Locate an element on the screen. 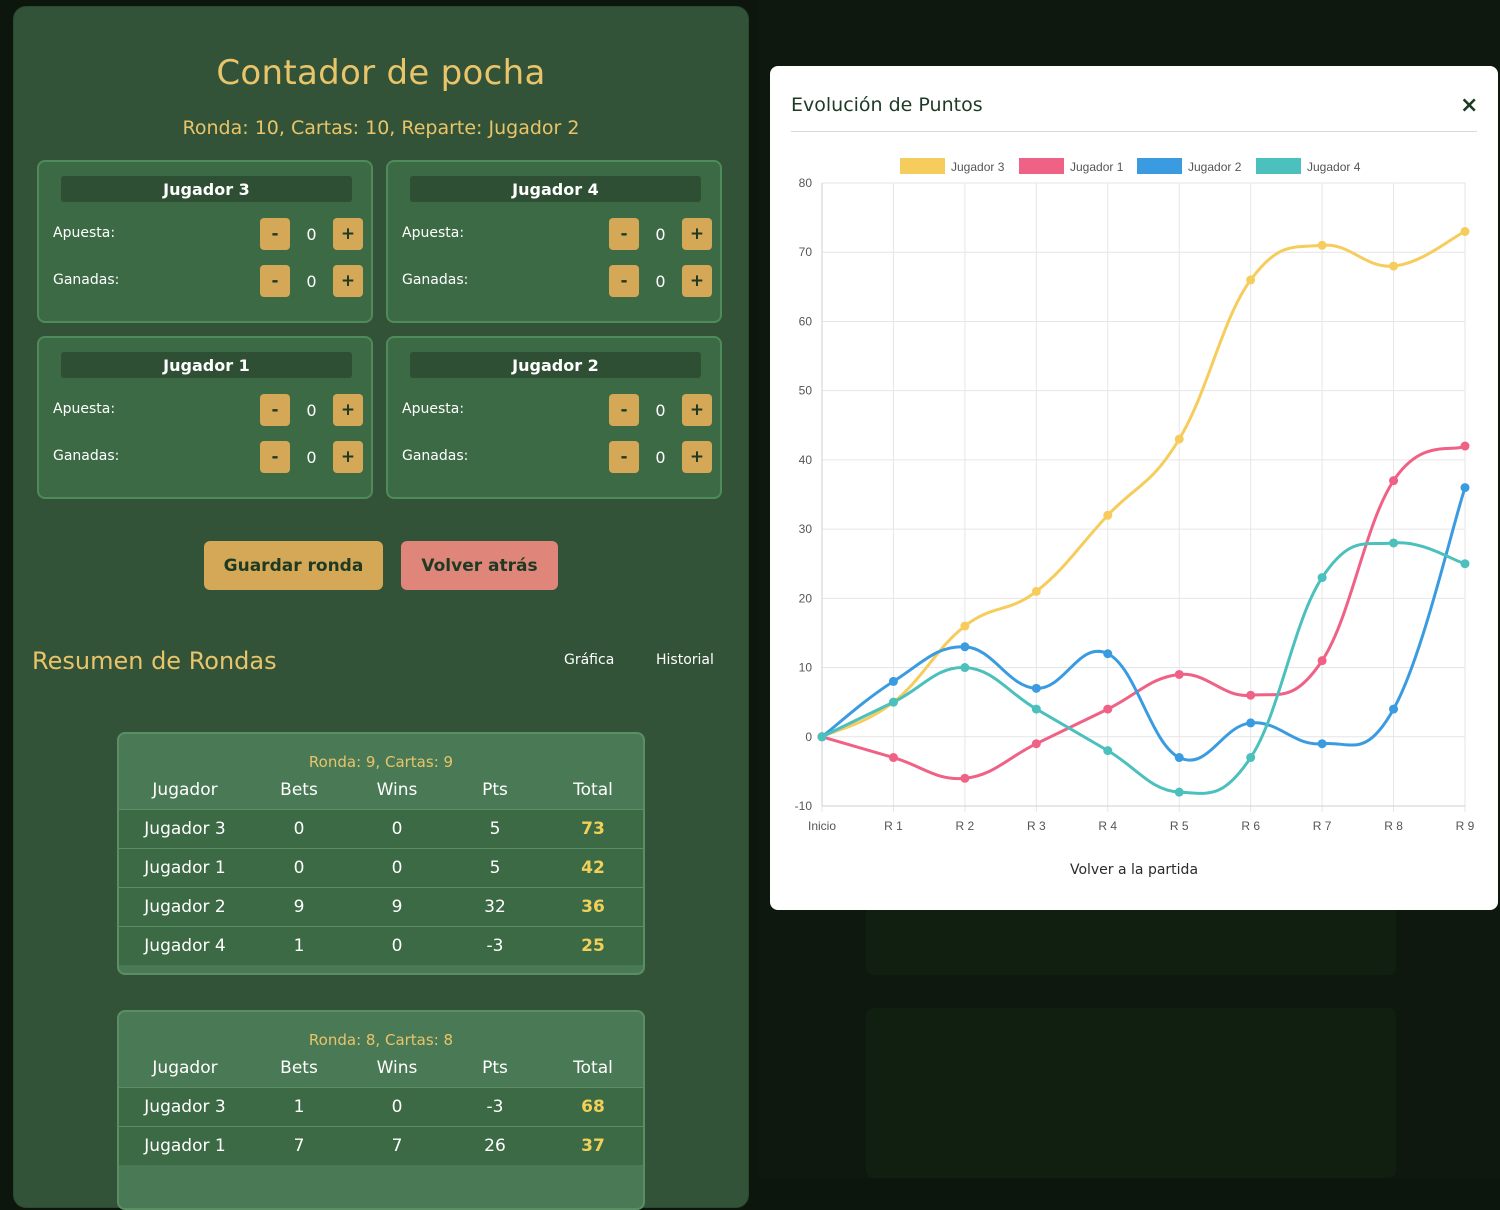 This screenshot has height=1210, width=1500. column-header: Jugador is located at coordinates (185, 790).